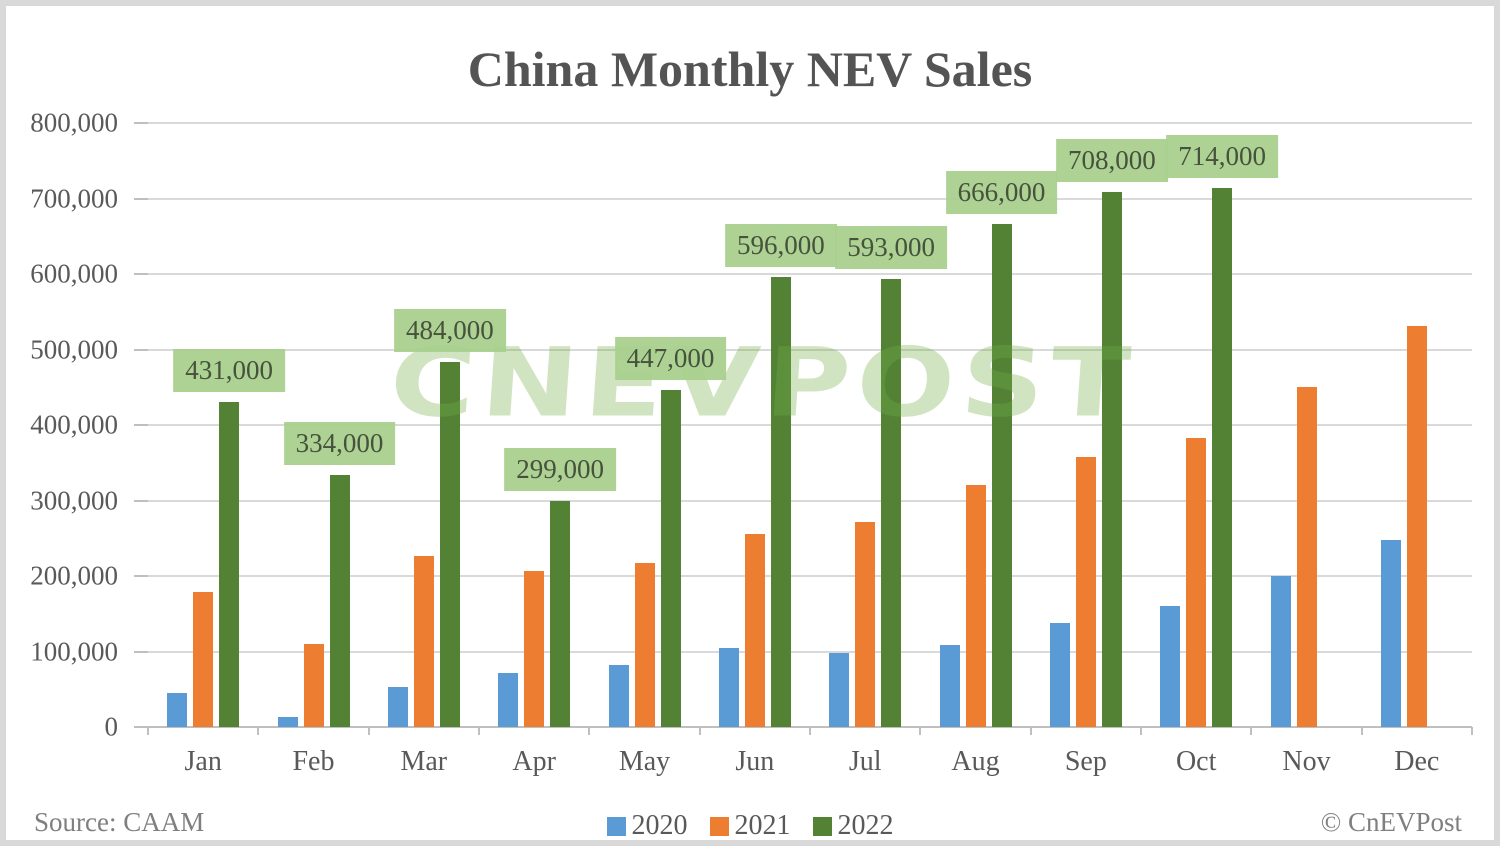  What do you see at coordinates (750, 69) in the screenshot?
I see `chart-title: China Monthly NEV Sales` at bounding box center [750, 69].